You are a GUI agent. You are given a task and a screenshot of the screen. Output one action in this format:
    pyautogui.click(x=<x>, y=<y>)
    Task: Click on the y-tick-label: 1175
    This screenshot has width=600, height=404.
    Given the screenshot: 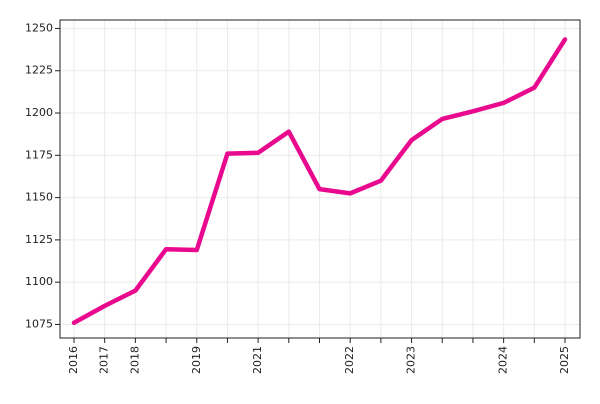 What is the action you would take?
    pyautogui.click(x=39, y=154)
    